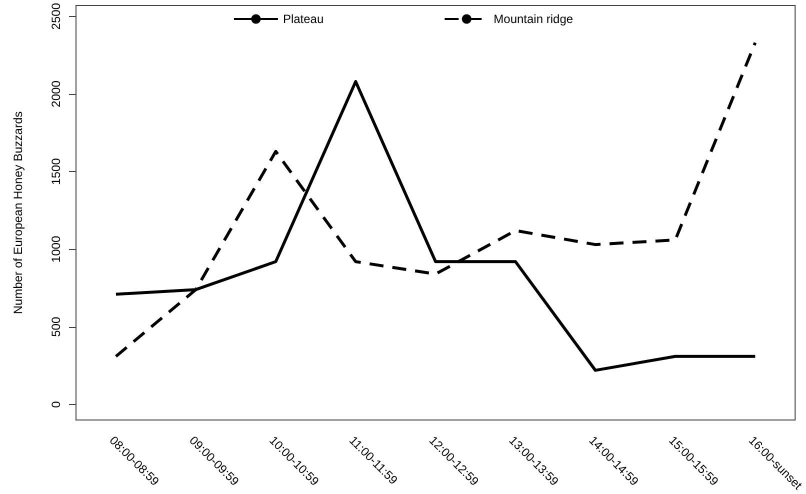 The height and width of the screenshot is (494, 806). What do you see at coordinates (56, 171) in the screenshot?
I see `y-tick-label: 1500` at bounding box center [56, 171].